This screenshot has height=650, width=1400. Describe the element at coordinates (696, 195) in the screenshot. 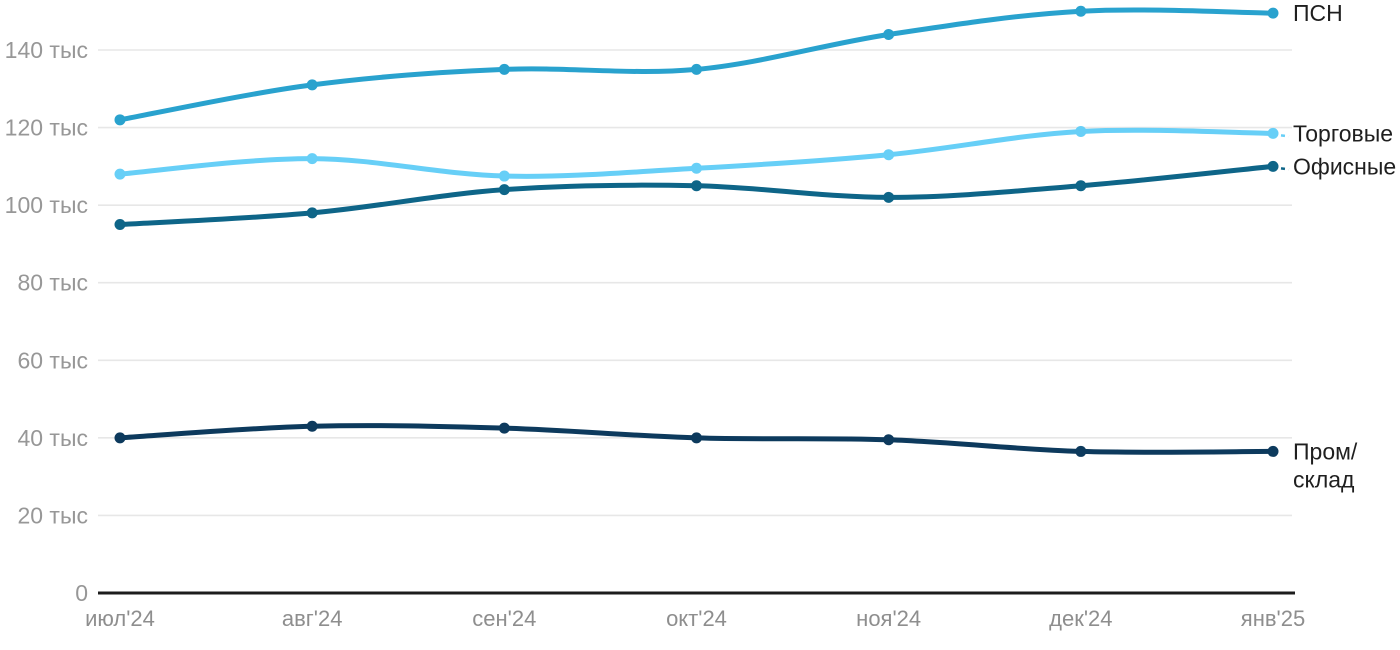

I see `series-line-ofisnye` at that location.